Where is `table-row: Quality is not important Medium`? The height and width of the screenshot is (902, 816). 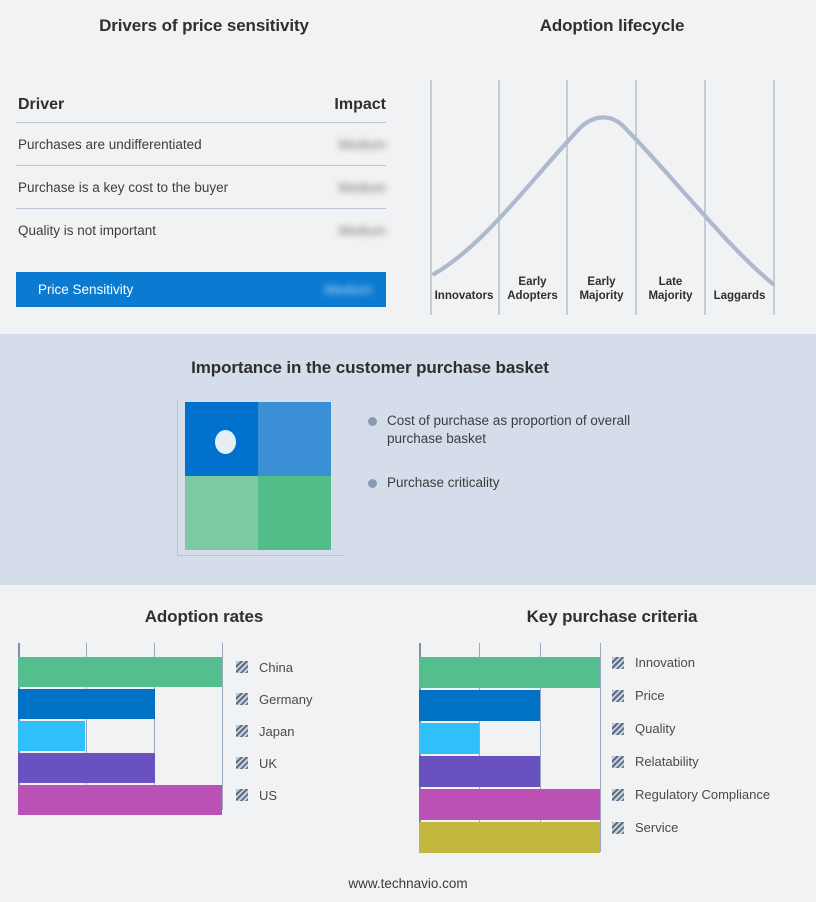 table-row: Quality is not important Medium is located at coordinates (201, 230).